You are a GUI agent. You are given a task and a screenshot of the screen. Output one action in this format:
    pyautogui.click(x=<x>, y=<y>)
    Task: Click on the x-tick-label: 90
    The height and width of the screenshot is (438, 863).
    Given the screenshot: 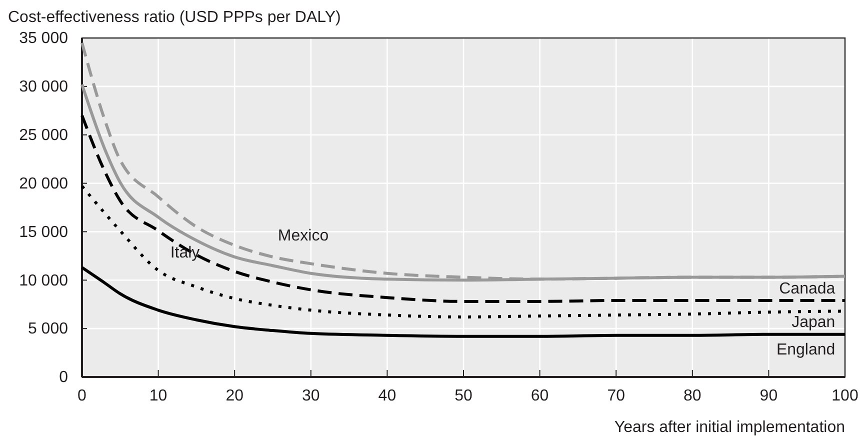 What is the action you would take?
    pyautogui.click(x=769, y=395)
    